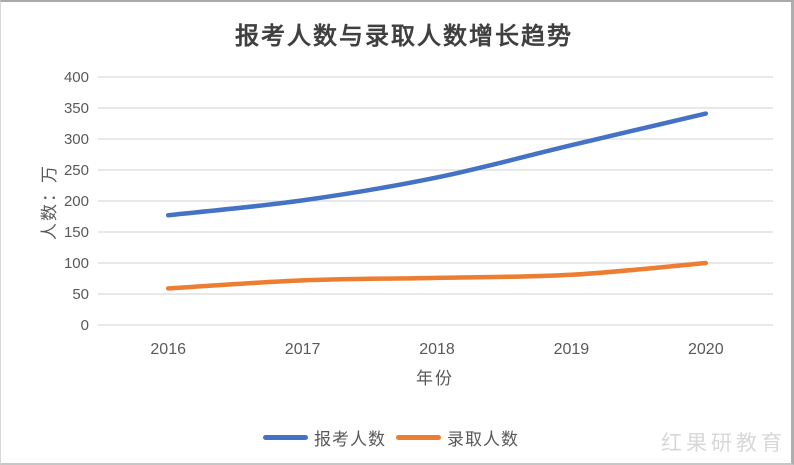  I want to click on legend: 报考人数 录取人数, so click(396, 437).